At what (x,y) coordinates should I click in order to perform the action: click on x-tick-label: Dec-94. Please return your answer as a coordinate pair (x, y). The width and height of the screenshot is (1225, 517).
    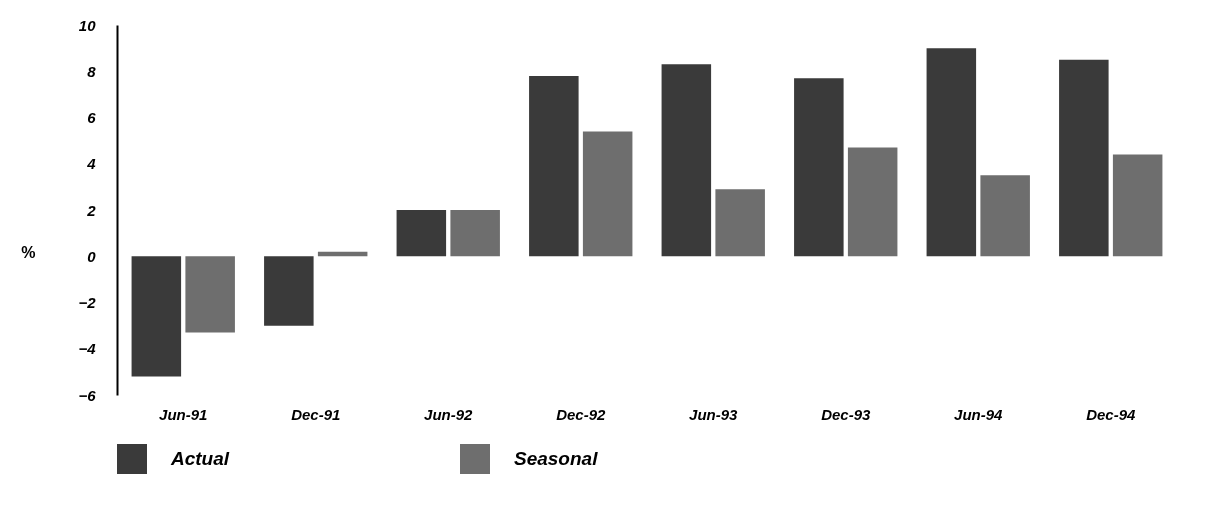
    Looking at the image, I should click on (1111, 414).